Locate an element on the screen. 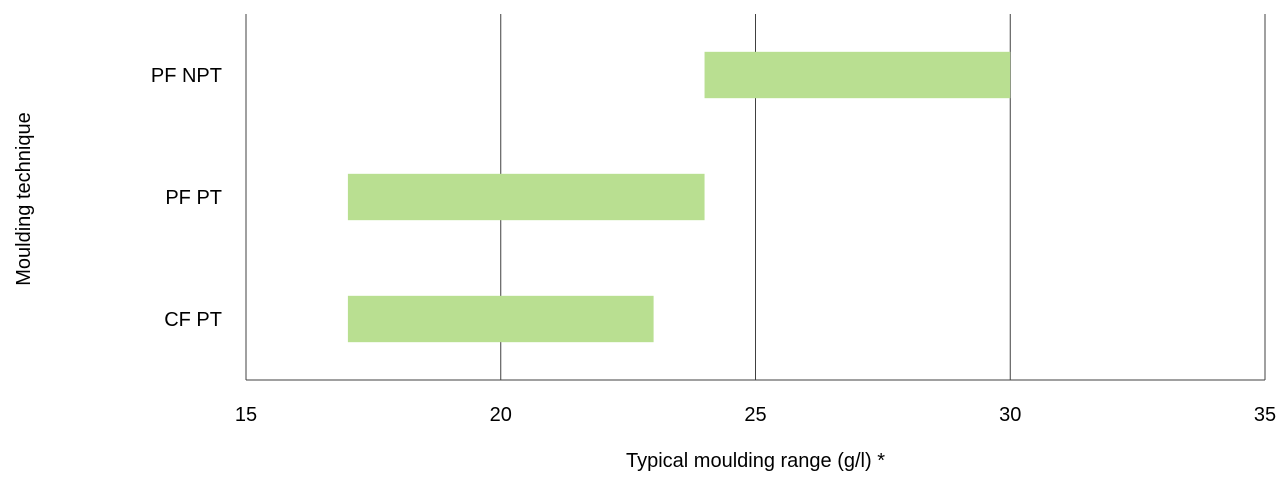 The width and height of the screenshot is (1282, 487). x-axis-title: Typical moulding range (g/l) * is located at coordinates (755, 461).